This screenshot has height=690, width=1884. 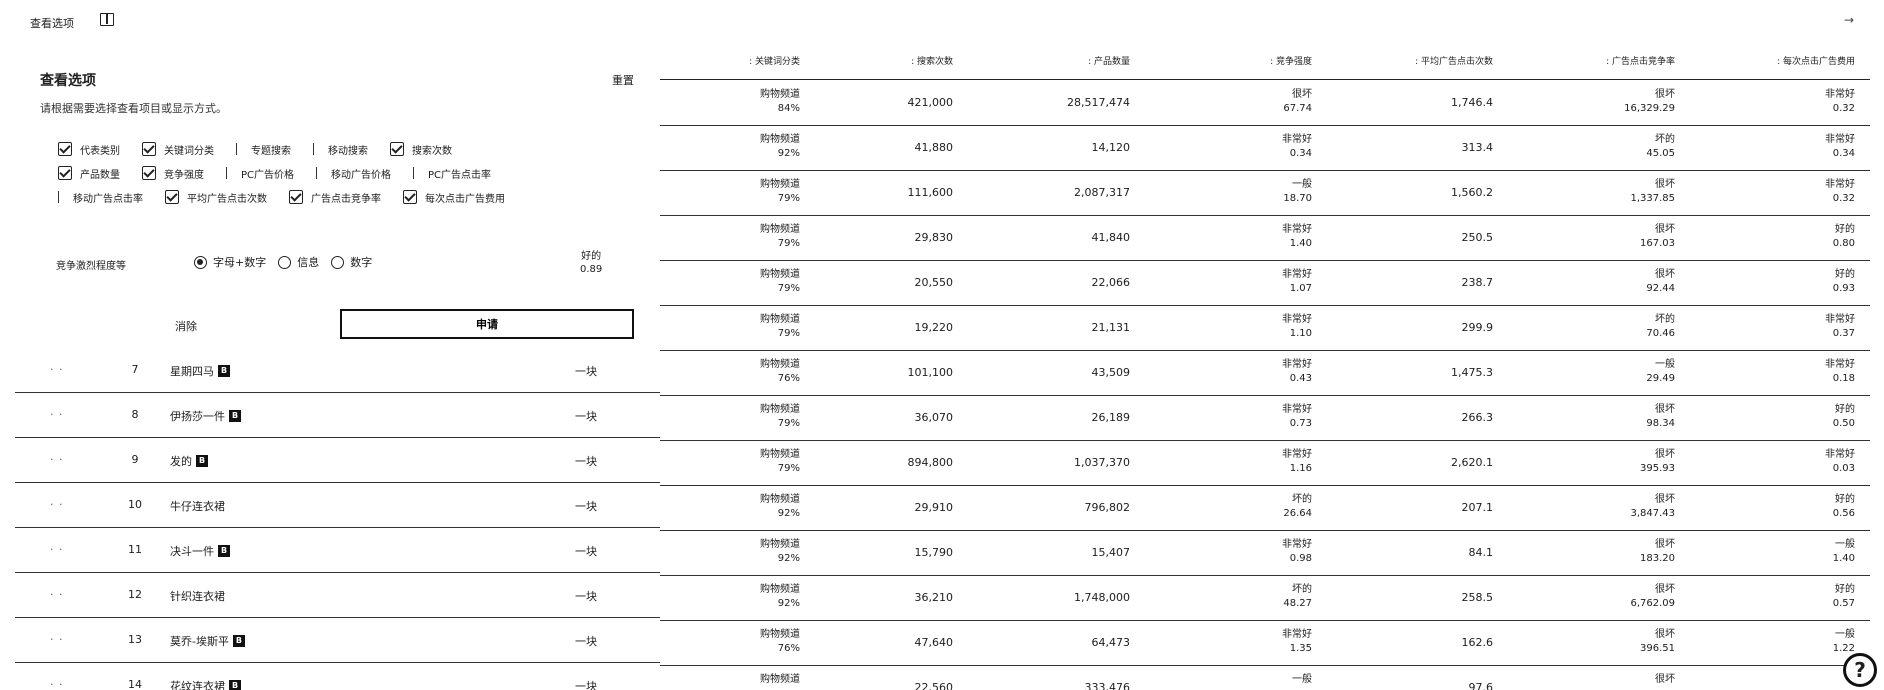 What do you see at coordinates (1816, 62) in the screenshot?
I see `column-header: : 每次点击广告费用` at bounding box center [1816, 62].